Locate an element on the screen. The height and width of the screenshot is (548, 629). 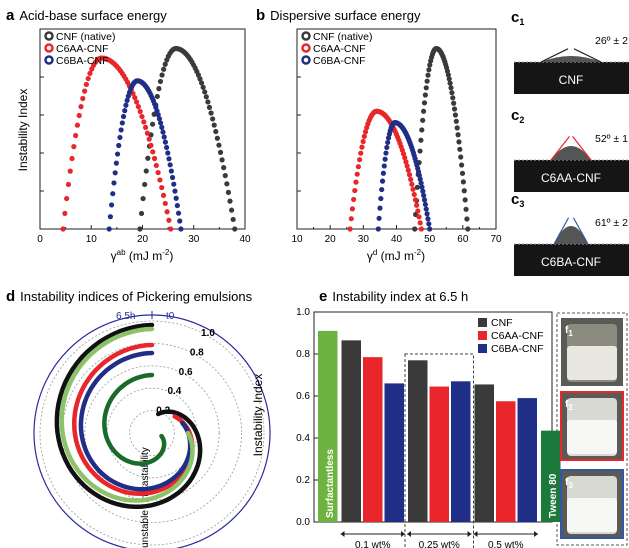
bar-inner-label: Surfactantless is located at coordinates (330, 483).